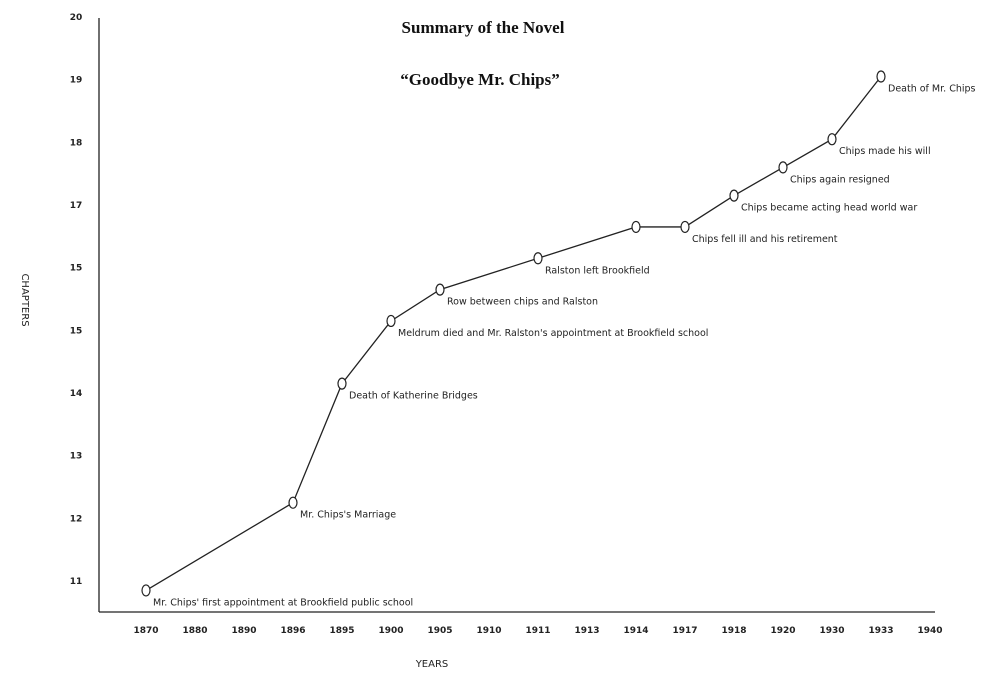 This screenshot has width=993, height=687. Describe the element at coordinates (932, 89) in the screenshot. I see `event-label: Death of Mr. Chips` at that location.